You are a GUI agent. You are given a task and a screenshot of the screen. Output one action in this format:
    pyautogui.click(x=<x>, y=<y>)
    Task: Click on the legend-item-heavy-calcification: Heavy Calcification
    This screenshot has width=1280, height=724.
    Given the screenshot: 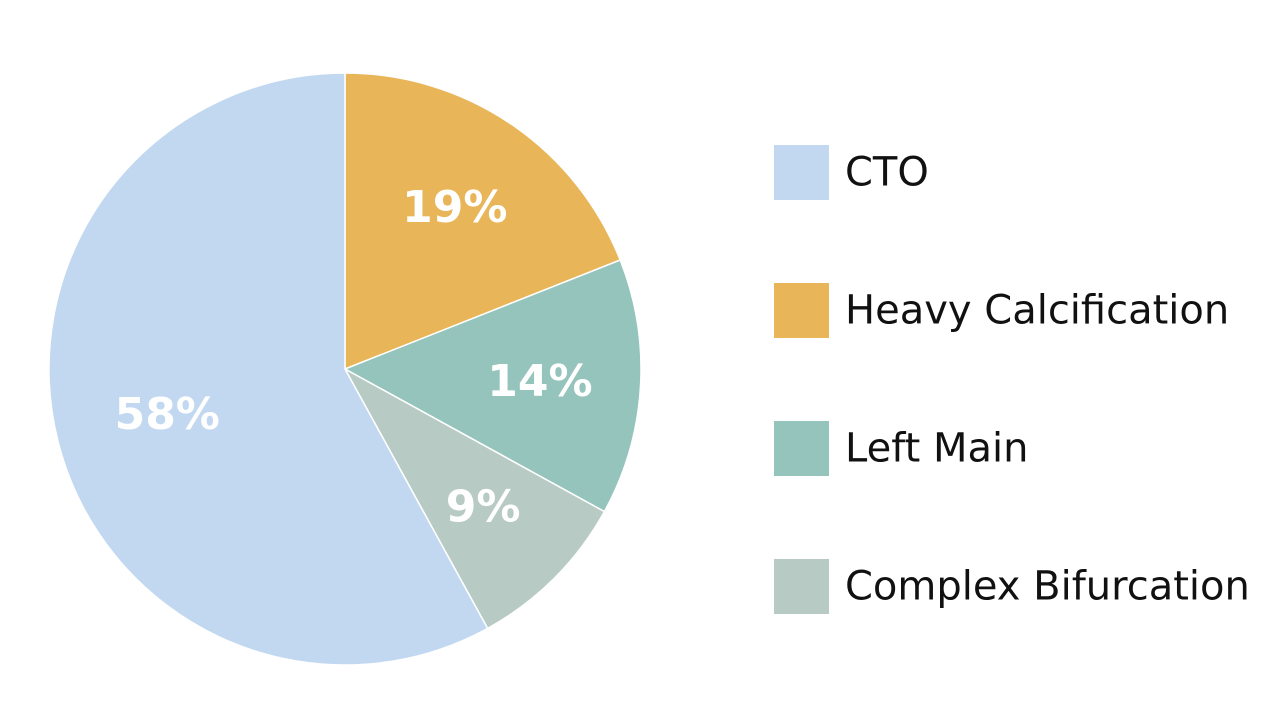 What is the action you would take?
    pyautogui.click(x=1001, y=310)
    